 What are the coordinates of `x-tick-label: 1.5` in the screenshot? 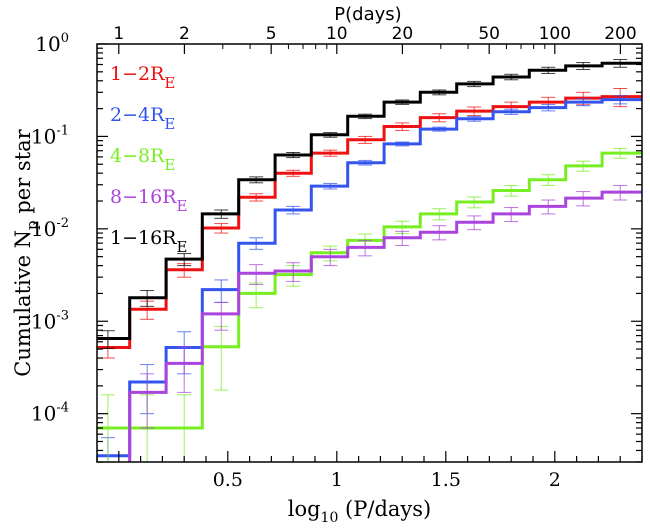 It's located at (446, 480).